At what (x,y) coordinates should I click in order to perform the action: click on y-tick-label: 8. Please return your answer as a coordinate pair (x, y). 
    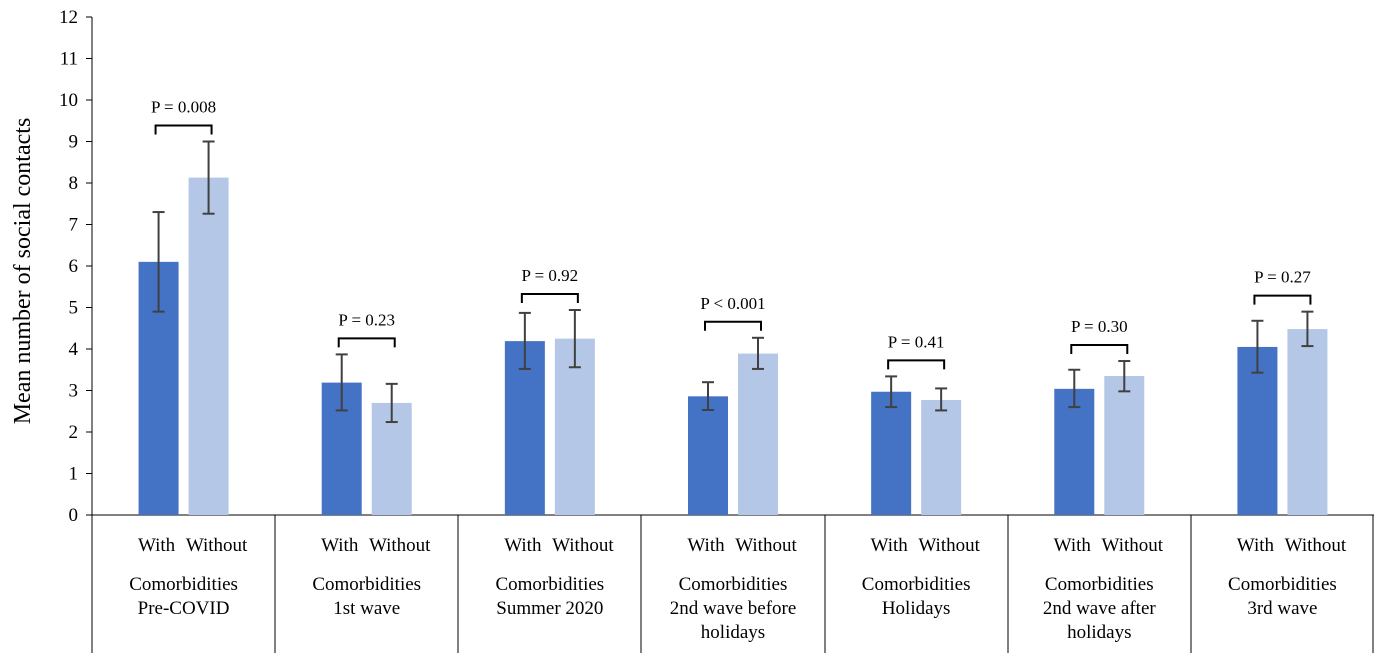
    Looking at the image, I should click on (74, 183).